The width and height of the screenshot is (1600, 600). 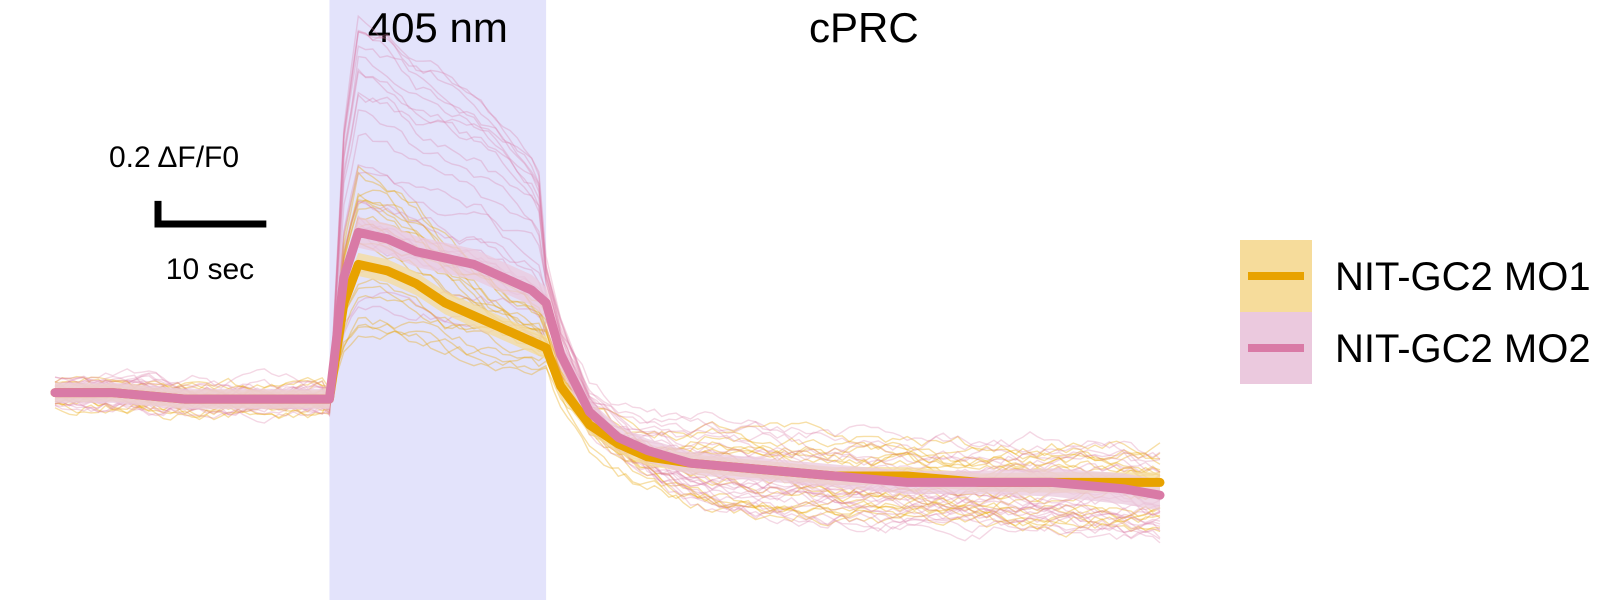 What do you see at coordinates (210, 269) in the screenshot?
I see `scale-bar-x-label: 10 sec` at bounding box center [210, 269].